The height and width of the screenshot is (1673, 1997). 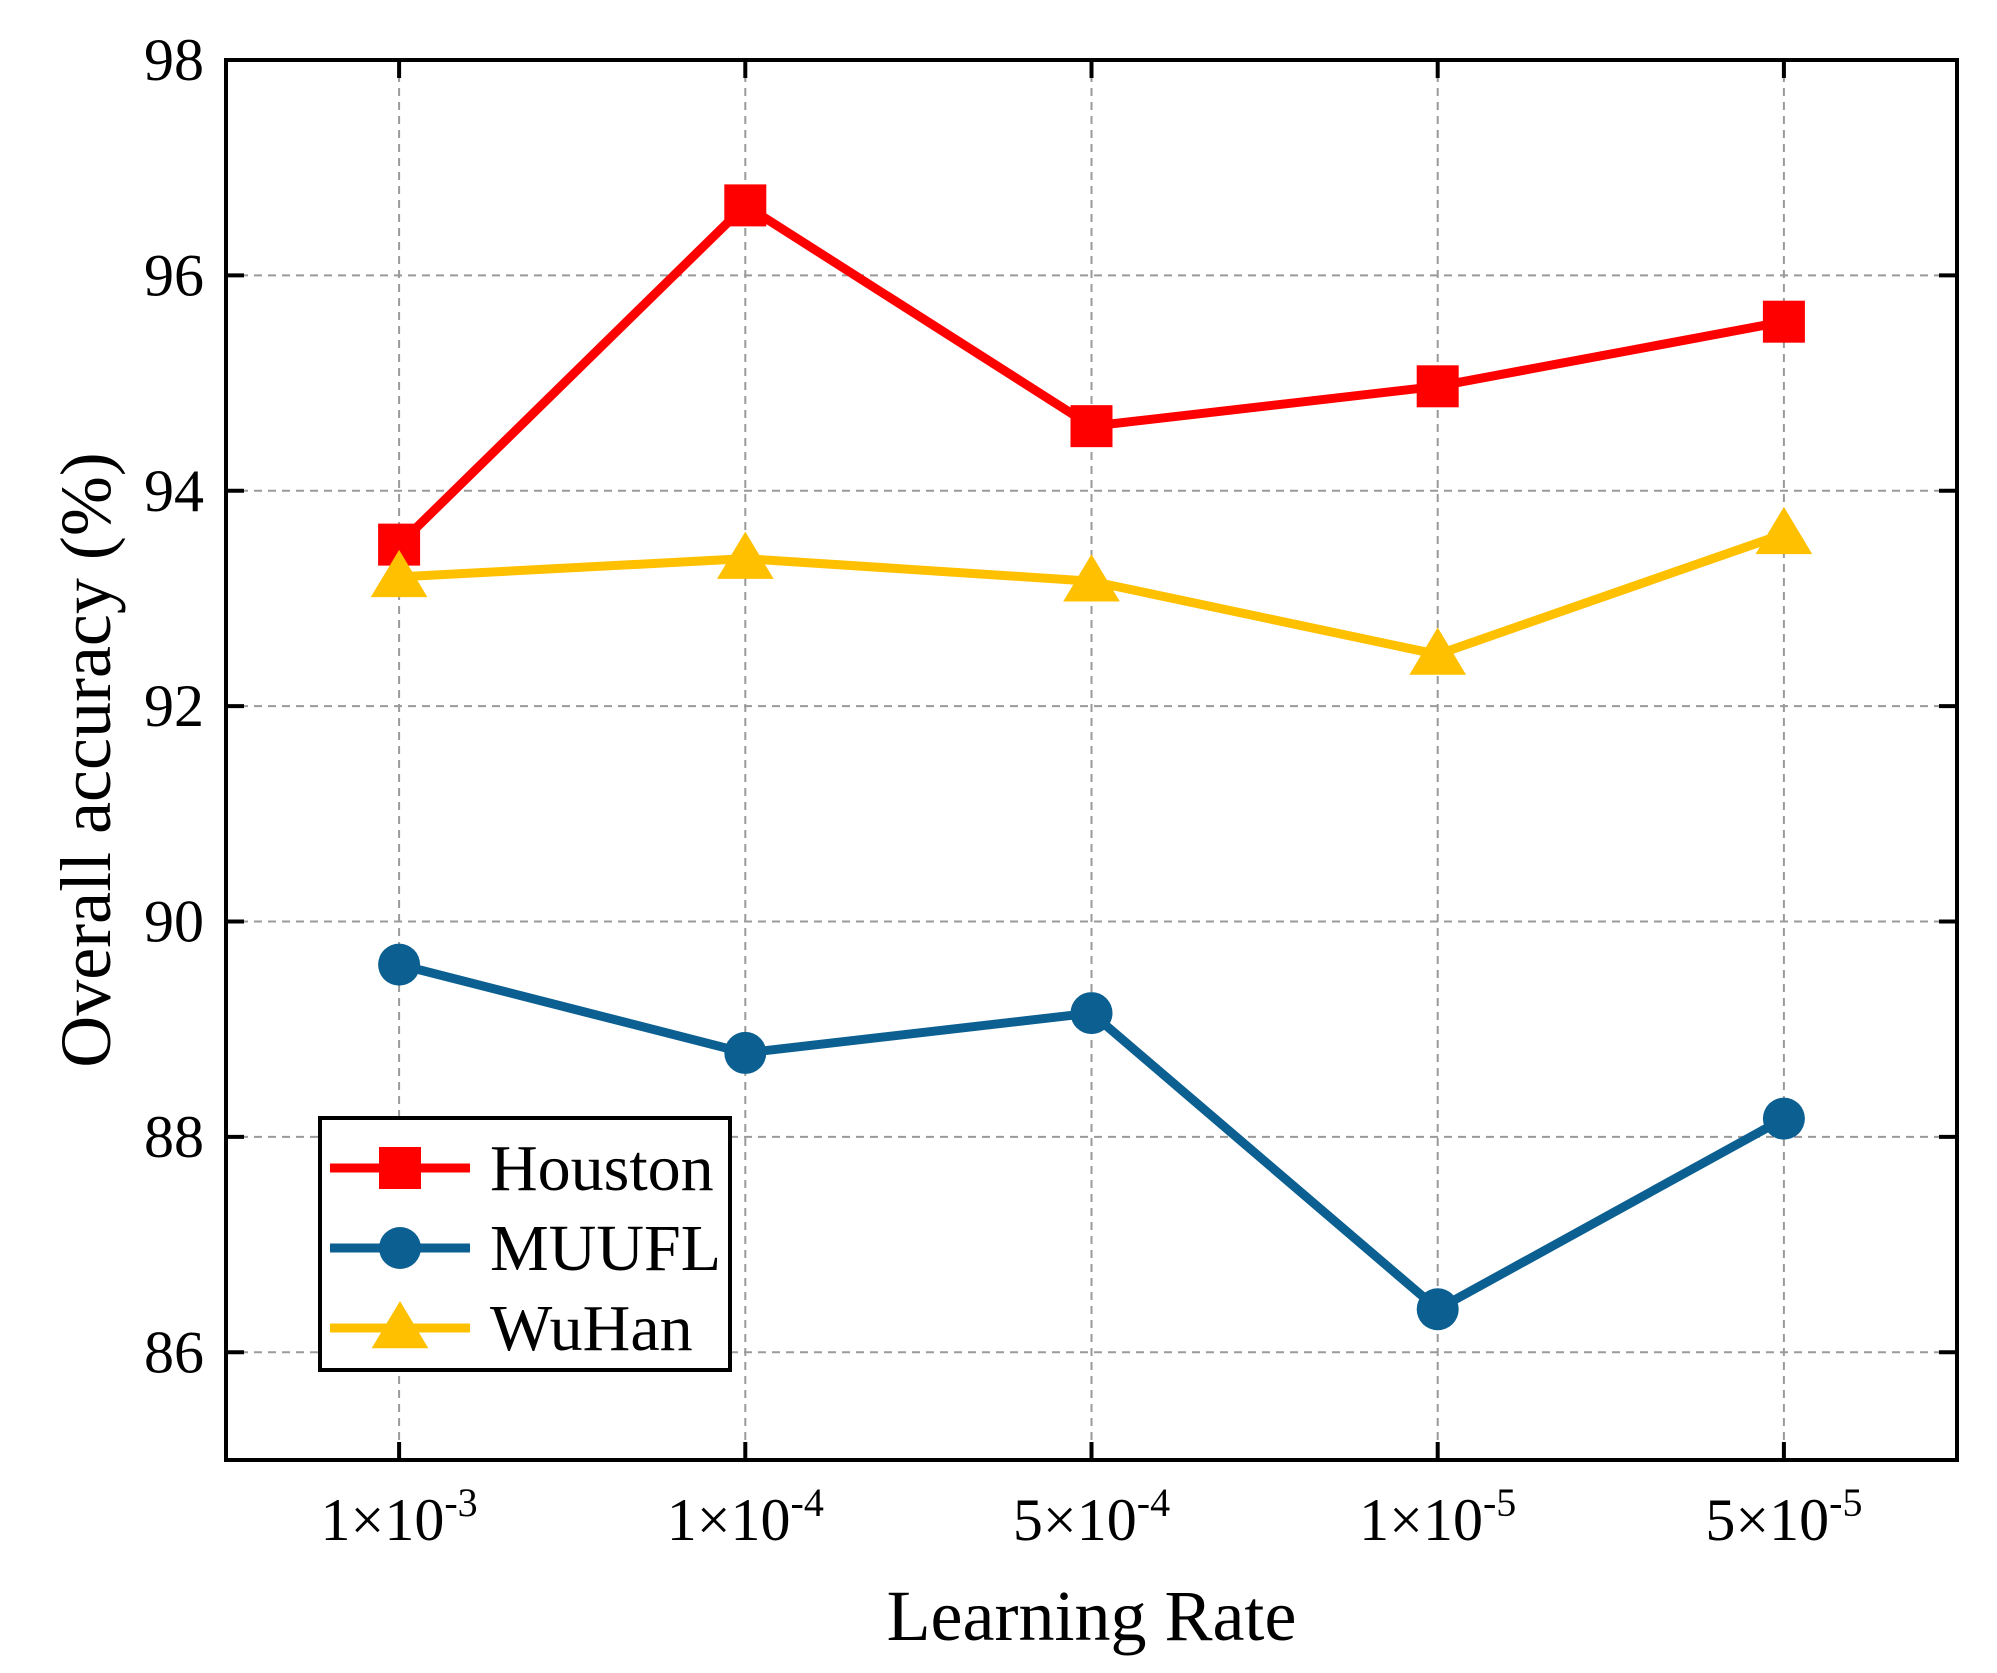 I want to click on x-tick-label-1: 1×10⁻⁴, so click(x=745, y=1516).